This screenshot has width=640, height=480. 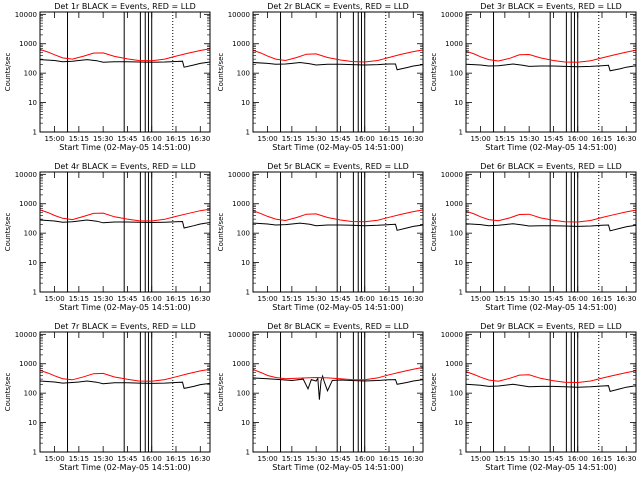 What do you see at coordinates (125, 166) in the screenshot?
I see `panel-title: Det 4r BLACK = Events, RED = LLD` at bounding box center [125, 166].